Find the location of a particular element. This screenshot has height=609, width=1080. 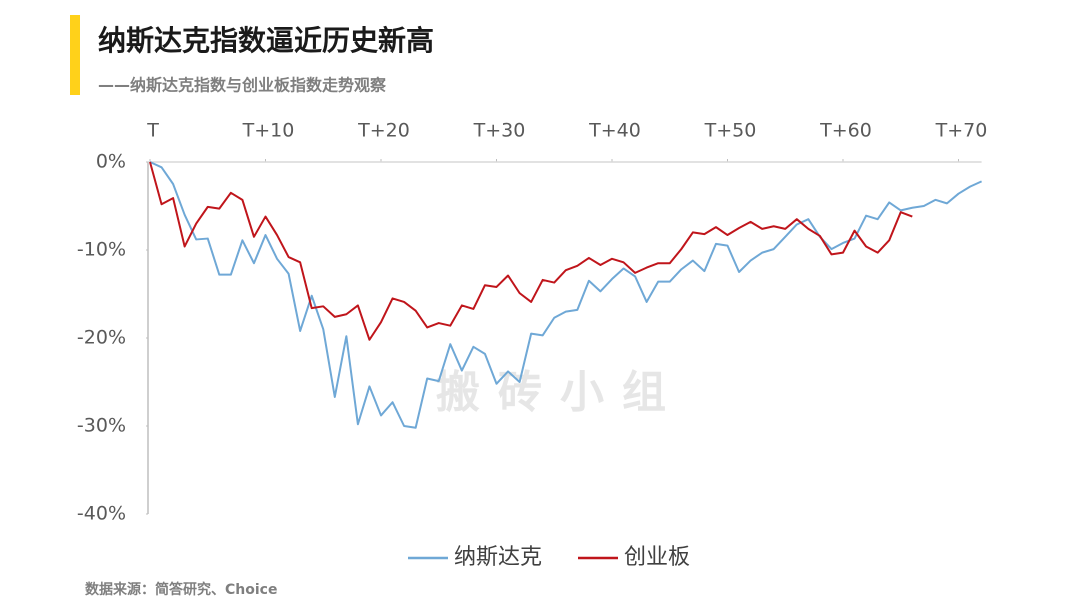

legend-label: 纳斯达克 is located at coordinates (498, 557).